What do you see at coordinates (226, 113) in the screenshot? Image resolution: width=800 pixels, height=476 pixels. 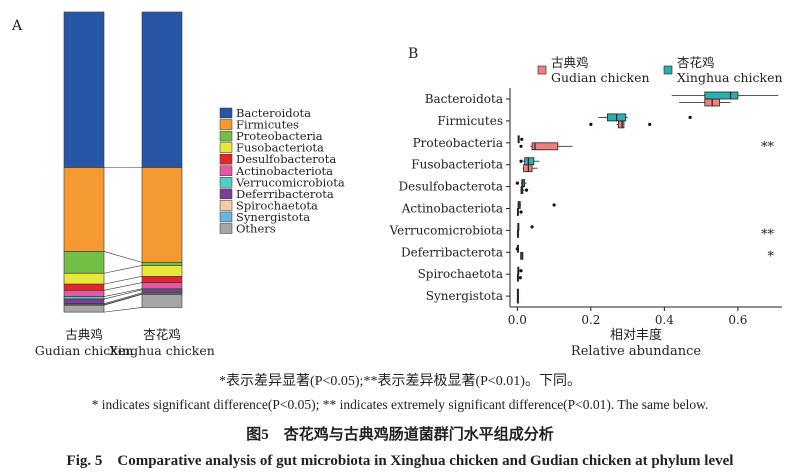 I see `legend-swatch-bacteroidota` at bounding box center [226, 113].